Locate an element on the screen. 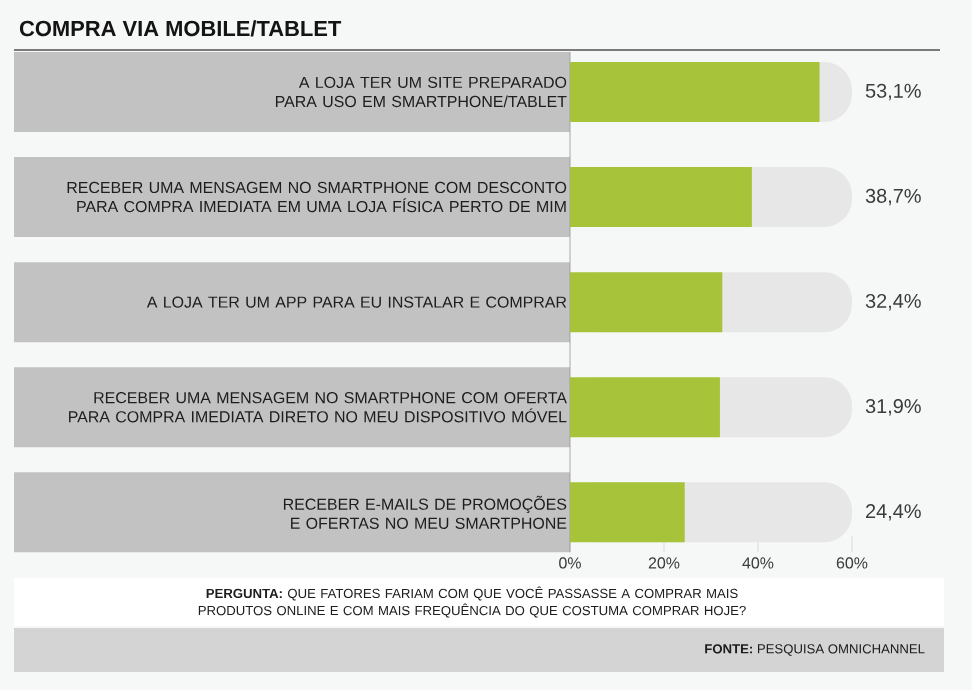  data-label: 24,4% is located at coordinates (893, 512).